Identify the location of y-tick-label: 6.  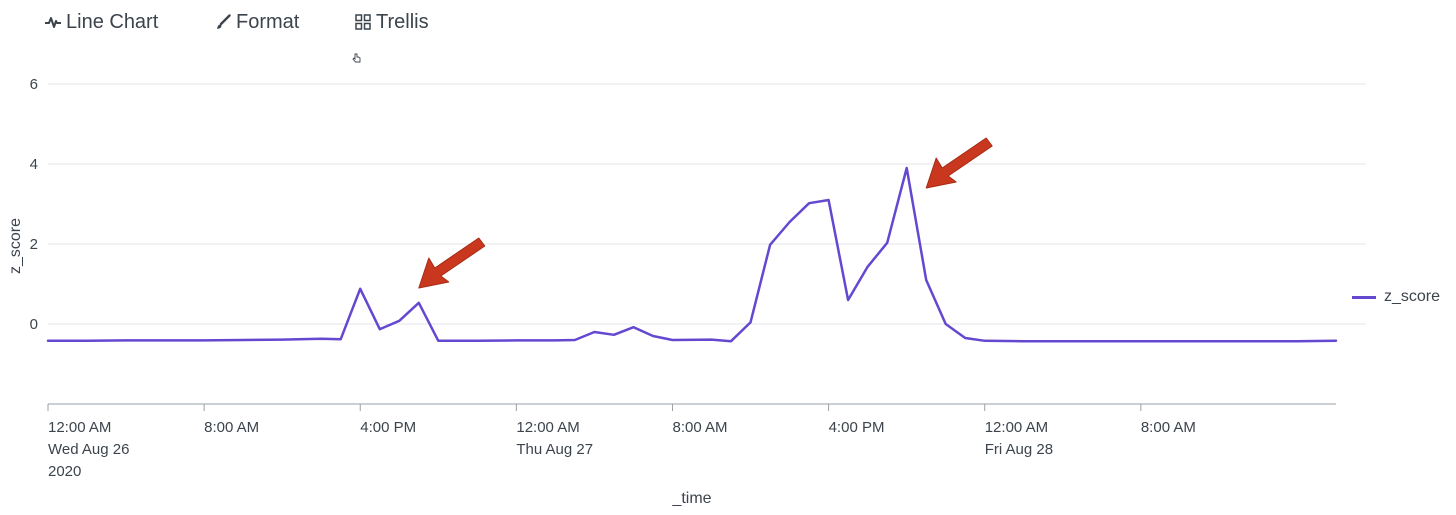
(34, 84).